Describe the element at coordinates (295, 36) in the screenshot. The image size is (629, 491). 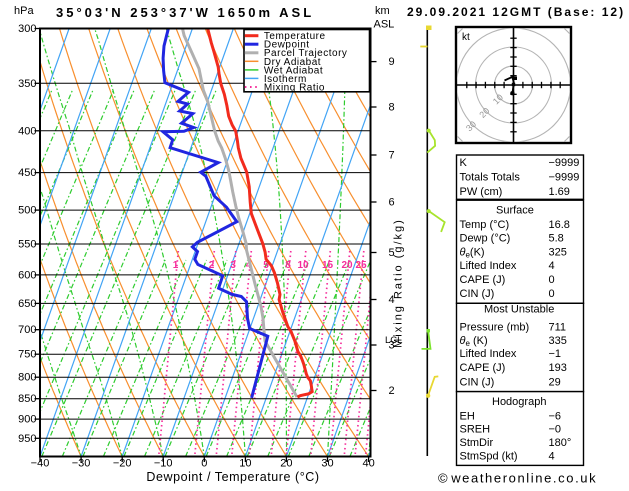
I see `svg-text: Temperature` at that location.